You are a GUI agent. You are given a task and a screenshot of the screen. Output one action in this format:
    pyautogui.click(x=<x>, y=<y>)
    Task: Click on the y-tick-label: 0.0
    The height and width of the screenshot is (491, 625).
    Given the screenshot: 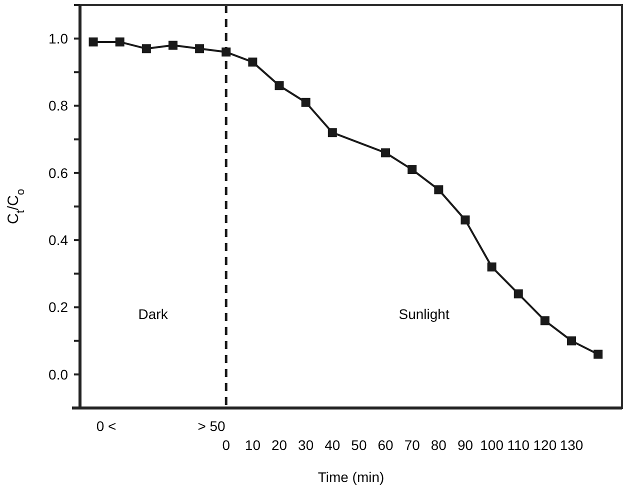 What is the action you would take?
    pyautogui.click(x=58, y=374)
    